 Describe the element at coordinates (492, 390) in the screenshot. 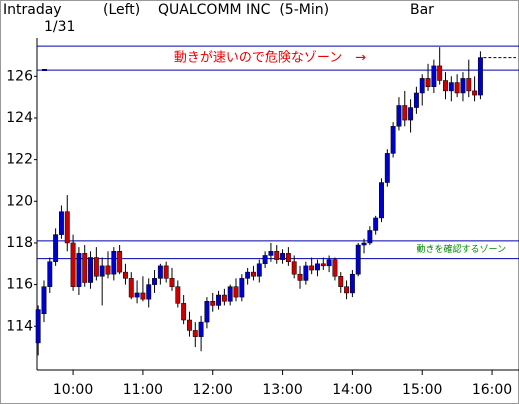

I see `x-tick-label: 16:00` at that location.